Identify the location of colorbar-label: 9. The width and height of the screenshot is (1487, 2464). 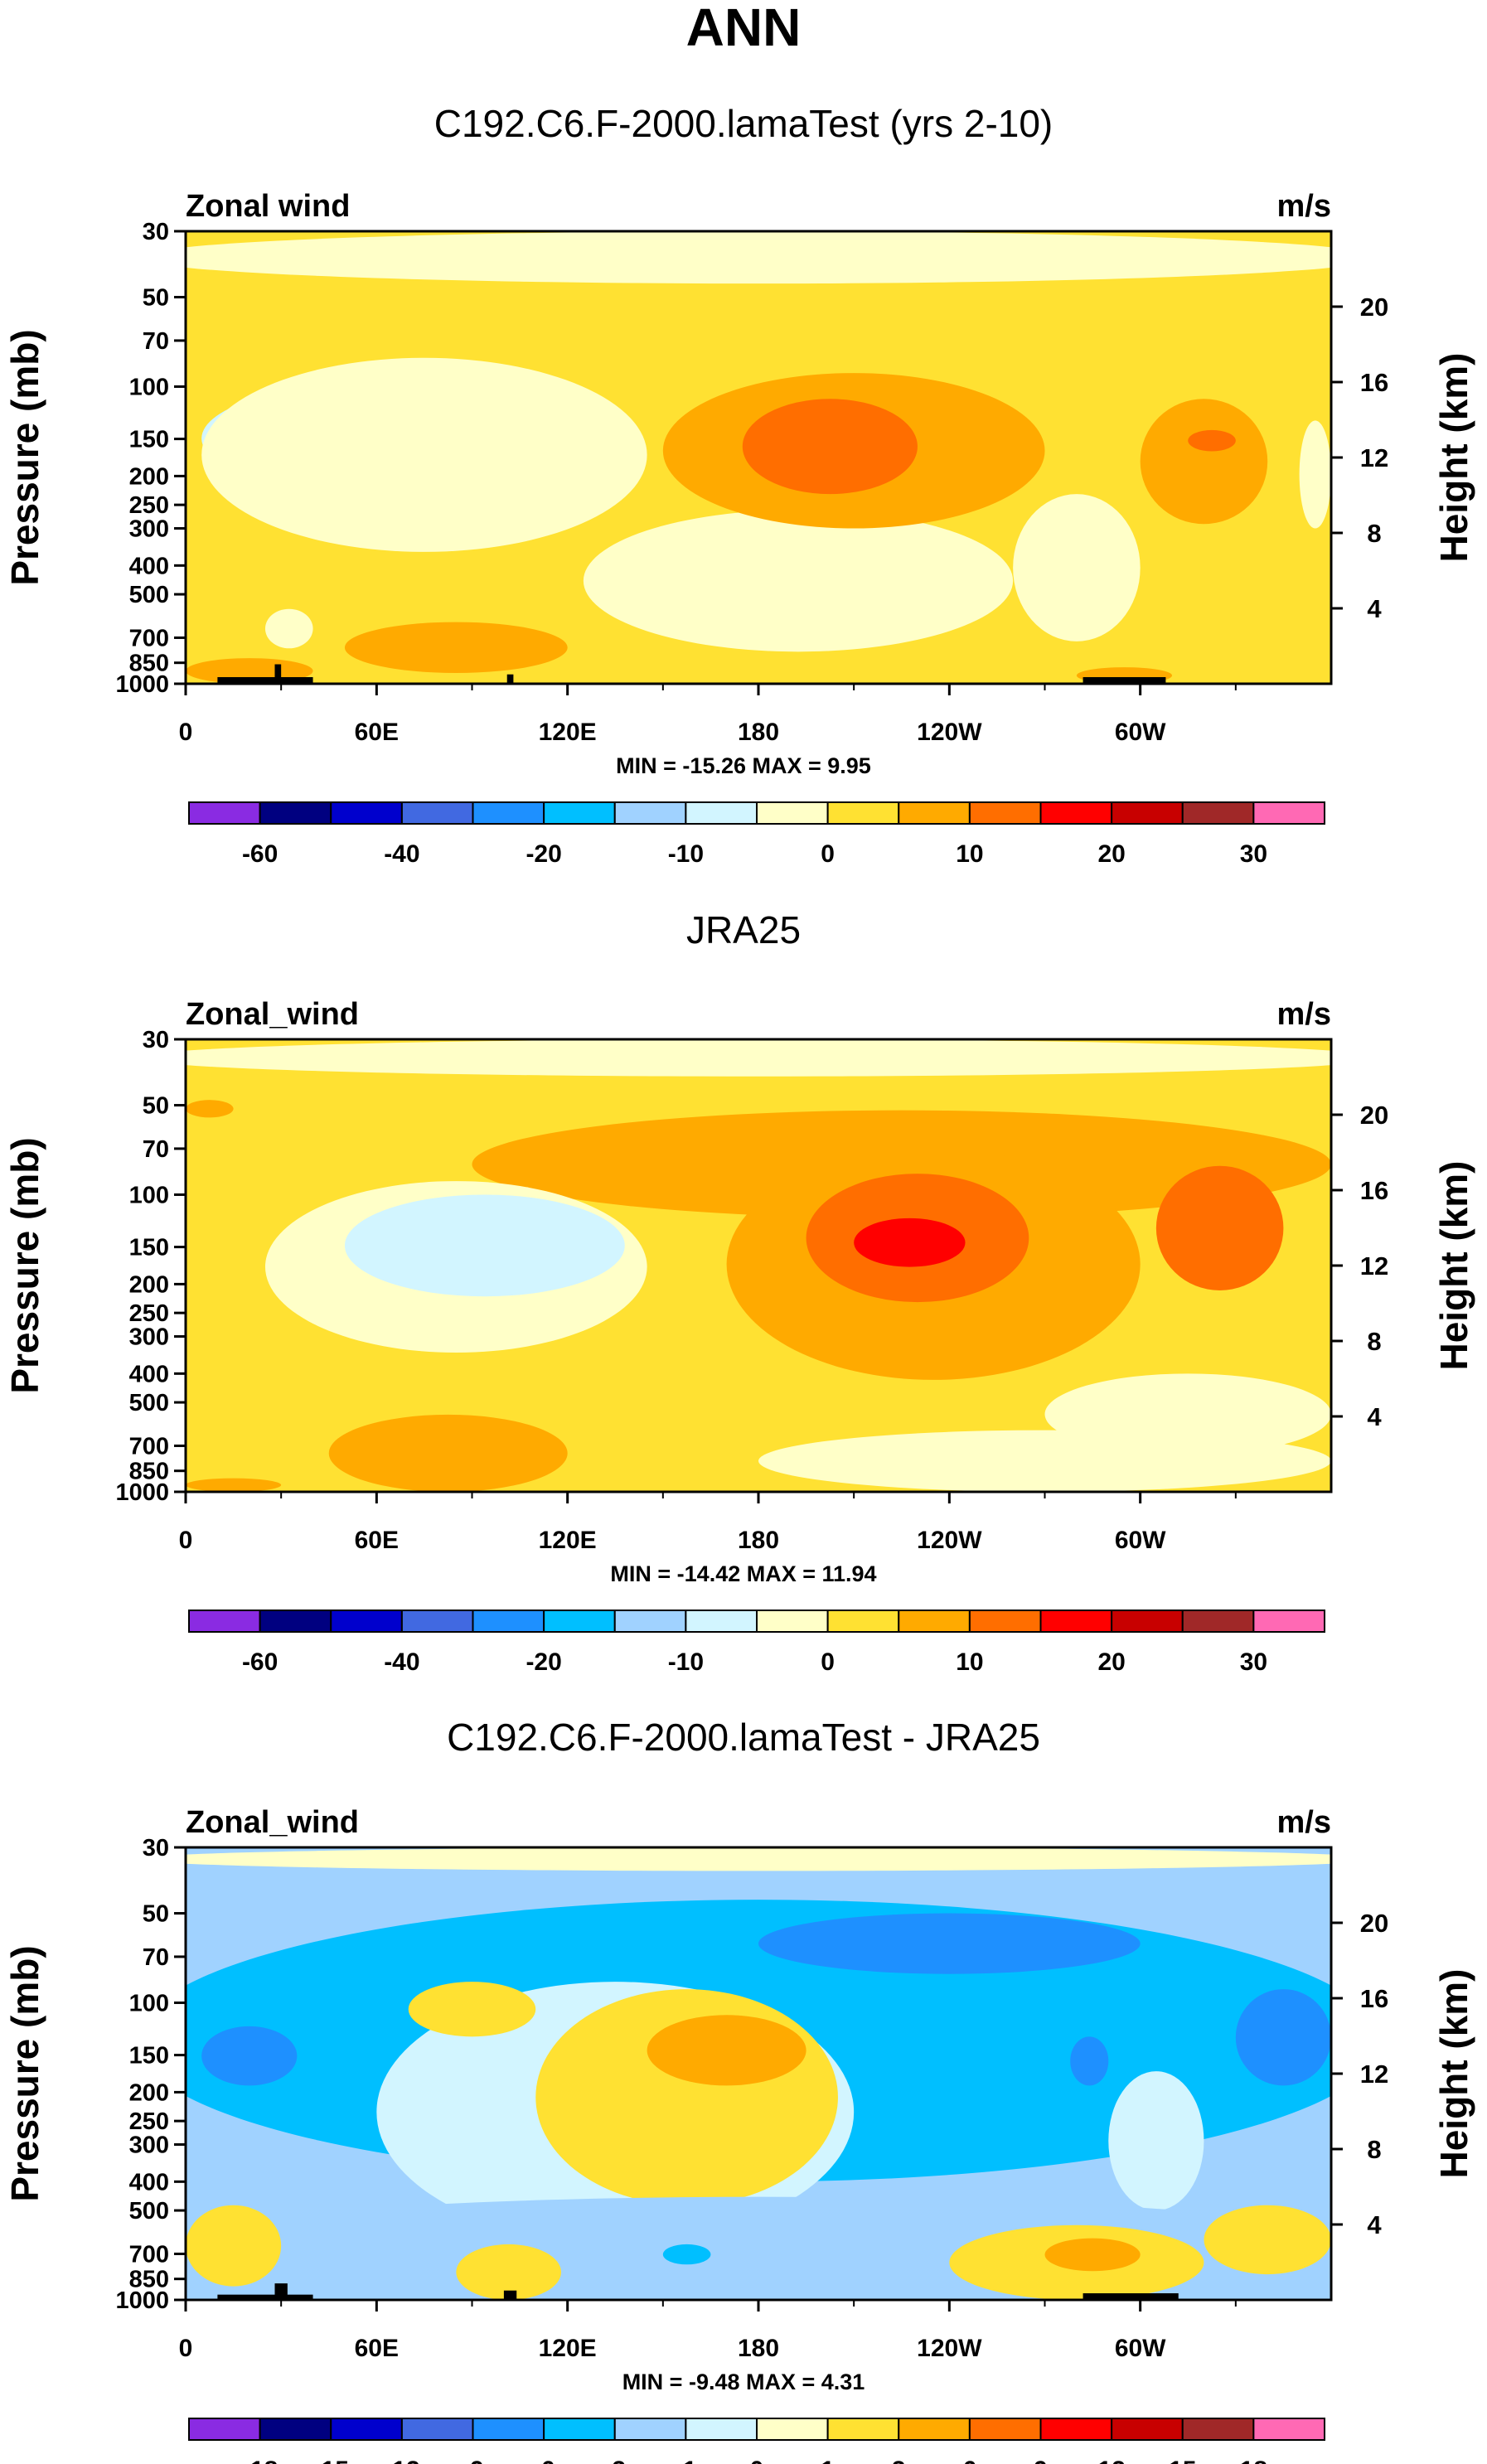
(1041, 2460).